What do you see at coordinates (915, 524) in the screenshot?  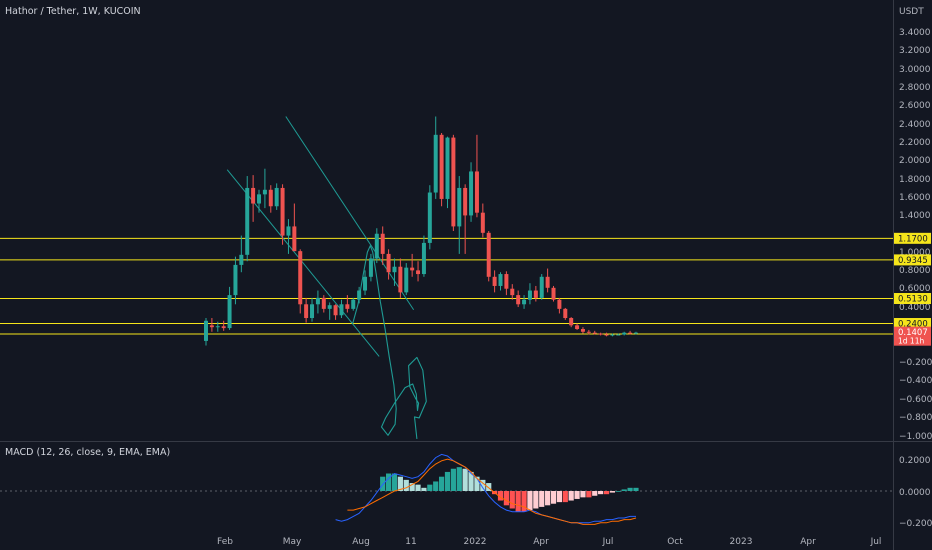 I see `macd-y-tick-label: −0.2000` at bounding box center [915, 524].